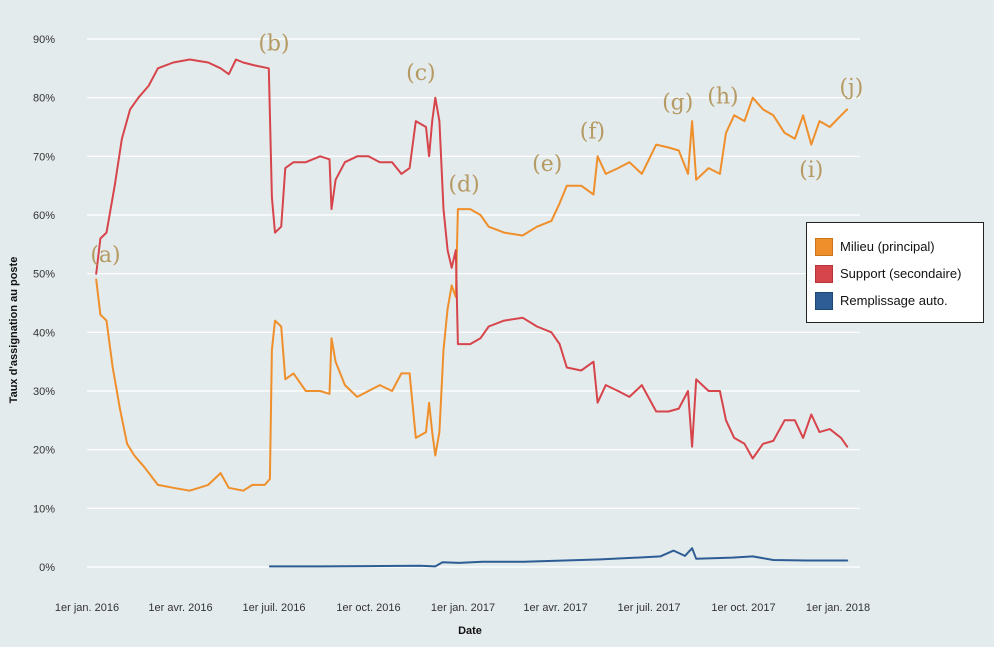 Image resolution: width=994 pixels, height=647 pixels. I want to click on x-tick-label: 1er avr. 2016, so click(180, 608).